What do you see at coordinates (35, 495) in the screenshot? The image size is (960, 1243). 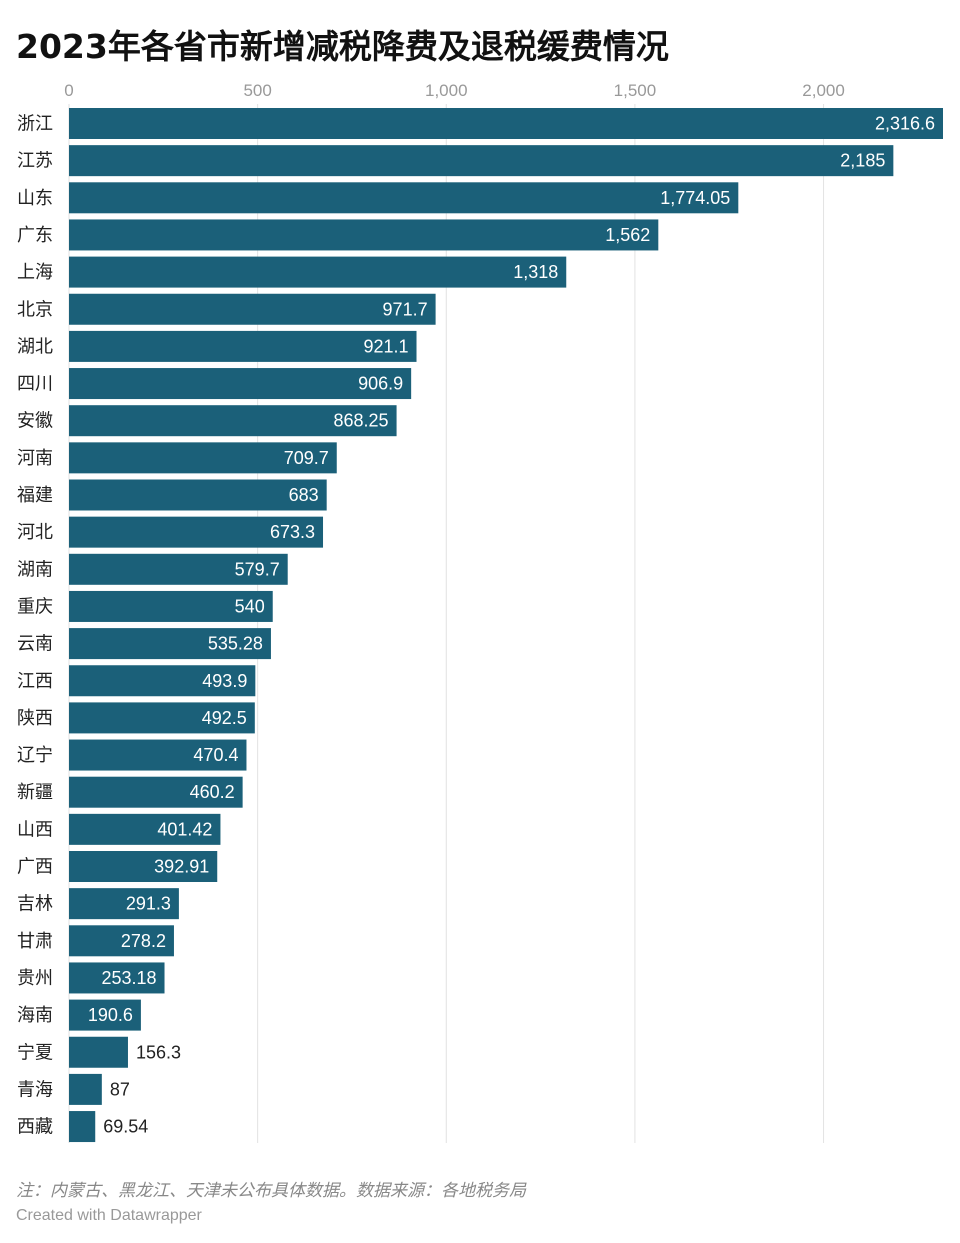 I see `category-label: 福建` at bounding box center [35, 495].